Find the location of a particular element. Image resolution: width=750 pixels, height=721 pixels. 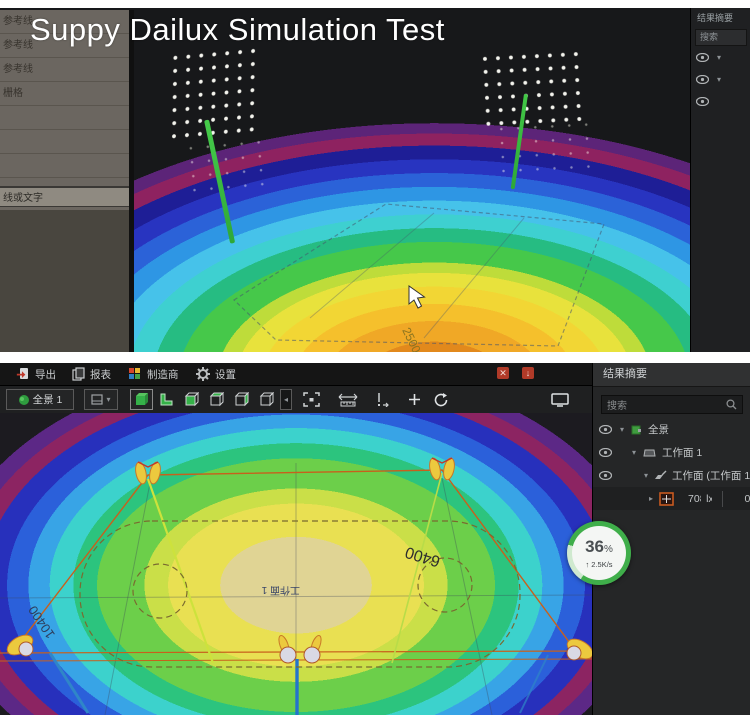

view-cube-front-button is located at coordinates (191, 399).